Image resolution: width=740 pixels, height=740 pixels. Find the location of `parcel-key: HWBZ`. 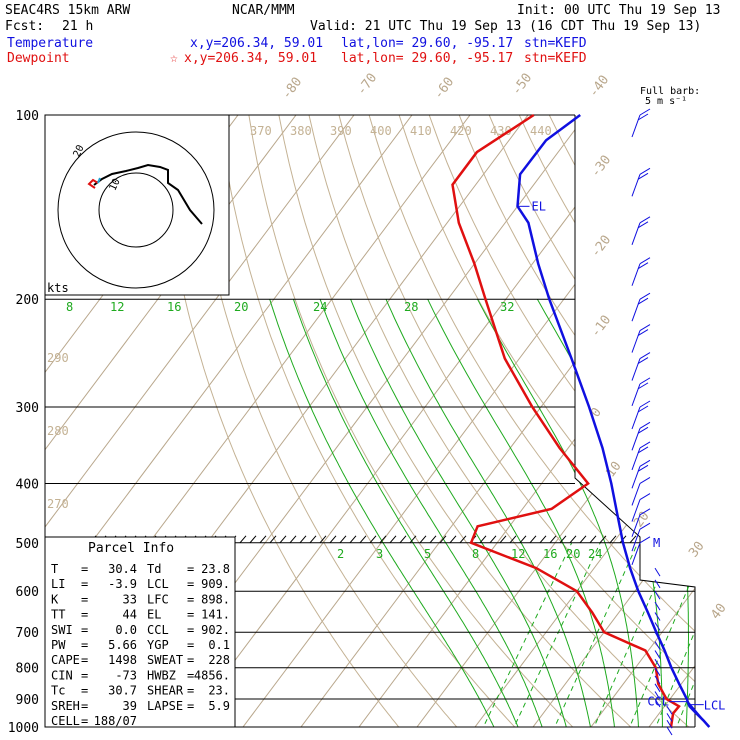

parcel-key: HWBZ is located at coordinates (161, 675).